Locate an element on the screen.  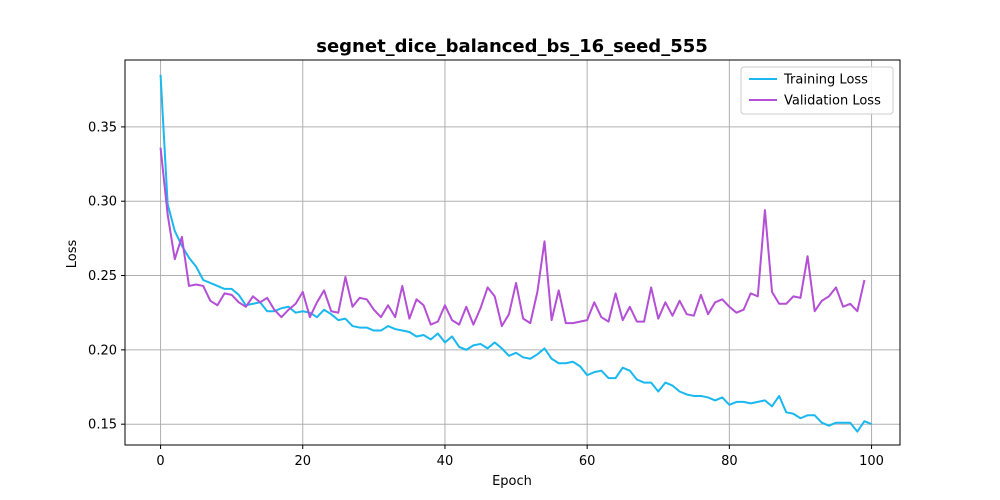
y-tick-label: 0.30 is located at coordinates (102, 202).